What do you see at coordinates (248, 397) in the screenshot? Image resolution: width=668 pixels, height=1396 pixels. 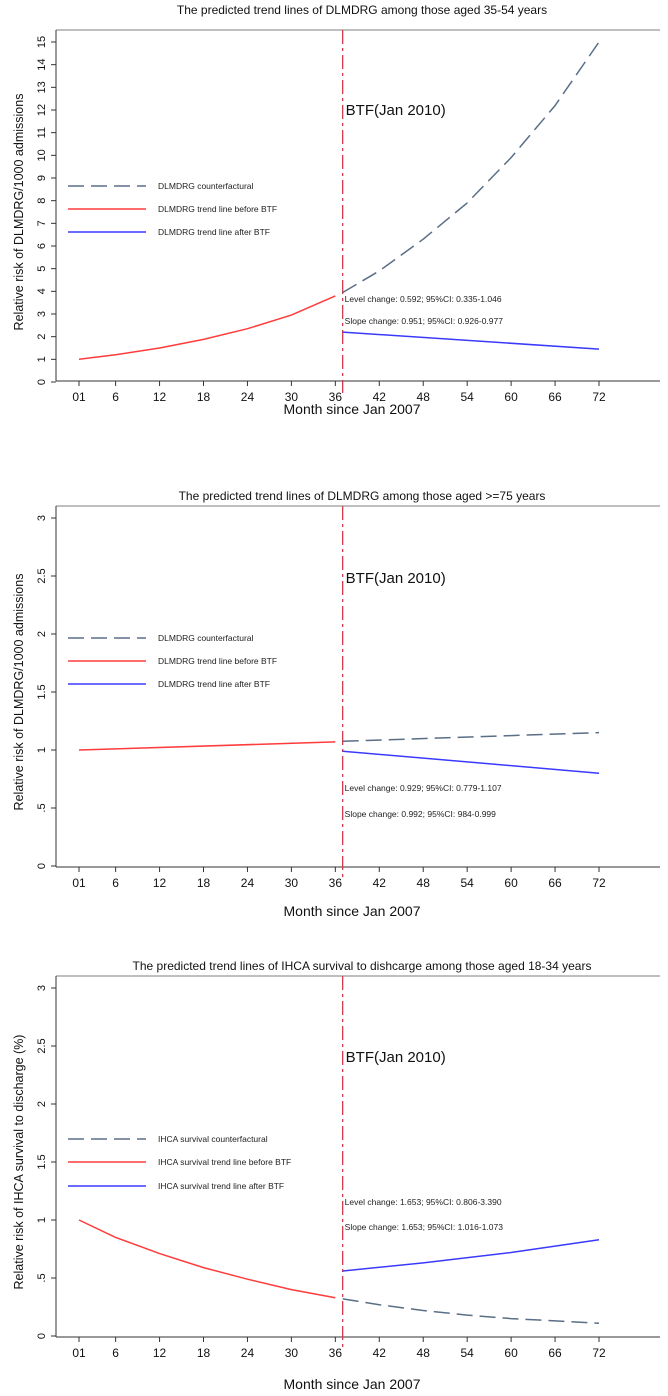 I see `chart-1-xtick-label: 24` at bounding box center [248, 397].